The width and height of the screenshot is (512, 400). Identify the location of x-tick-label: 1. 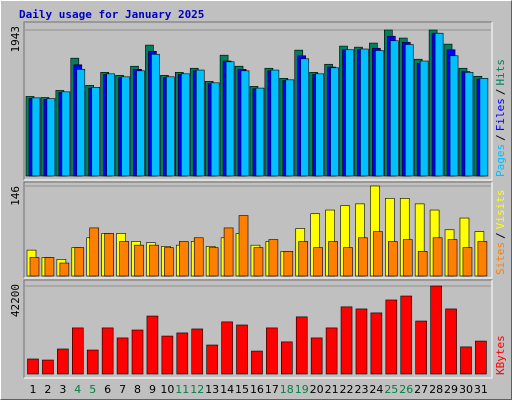
(33, 389).